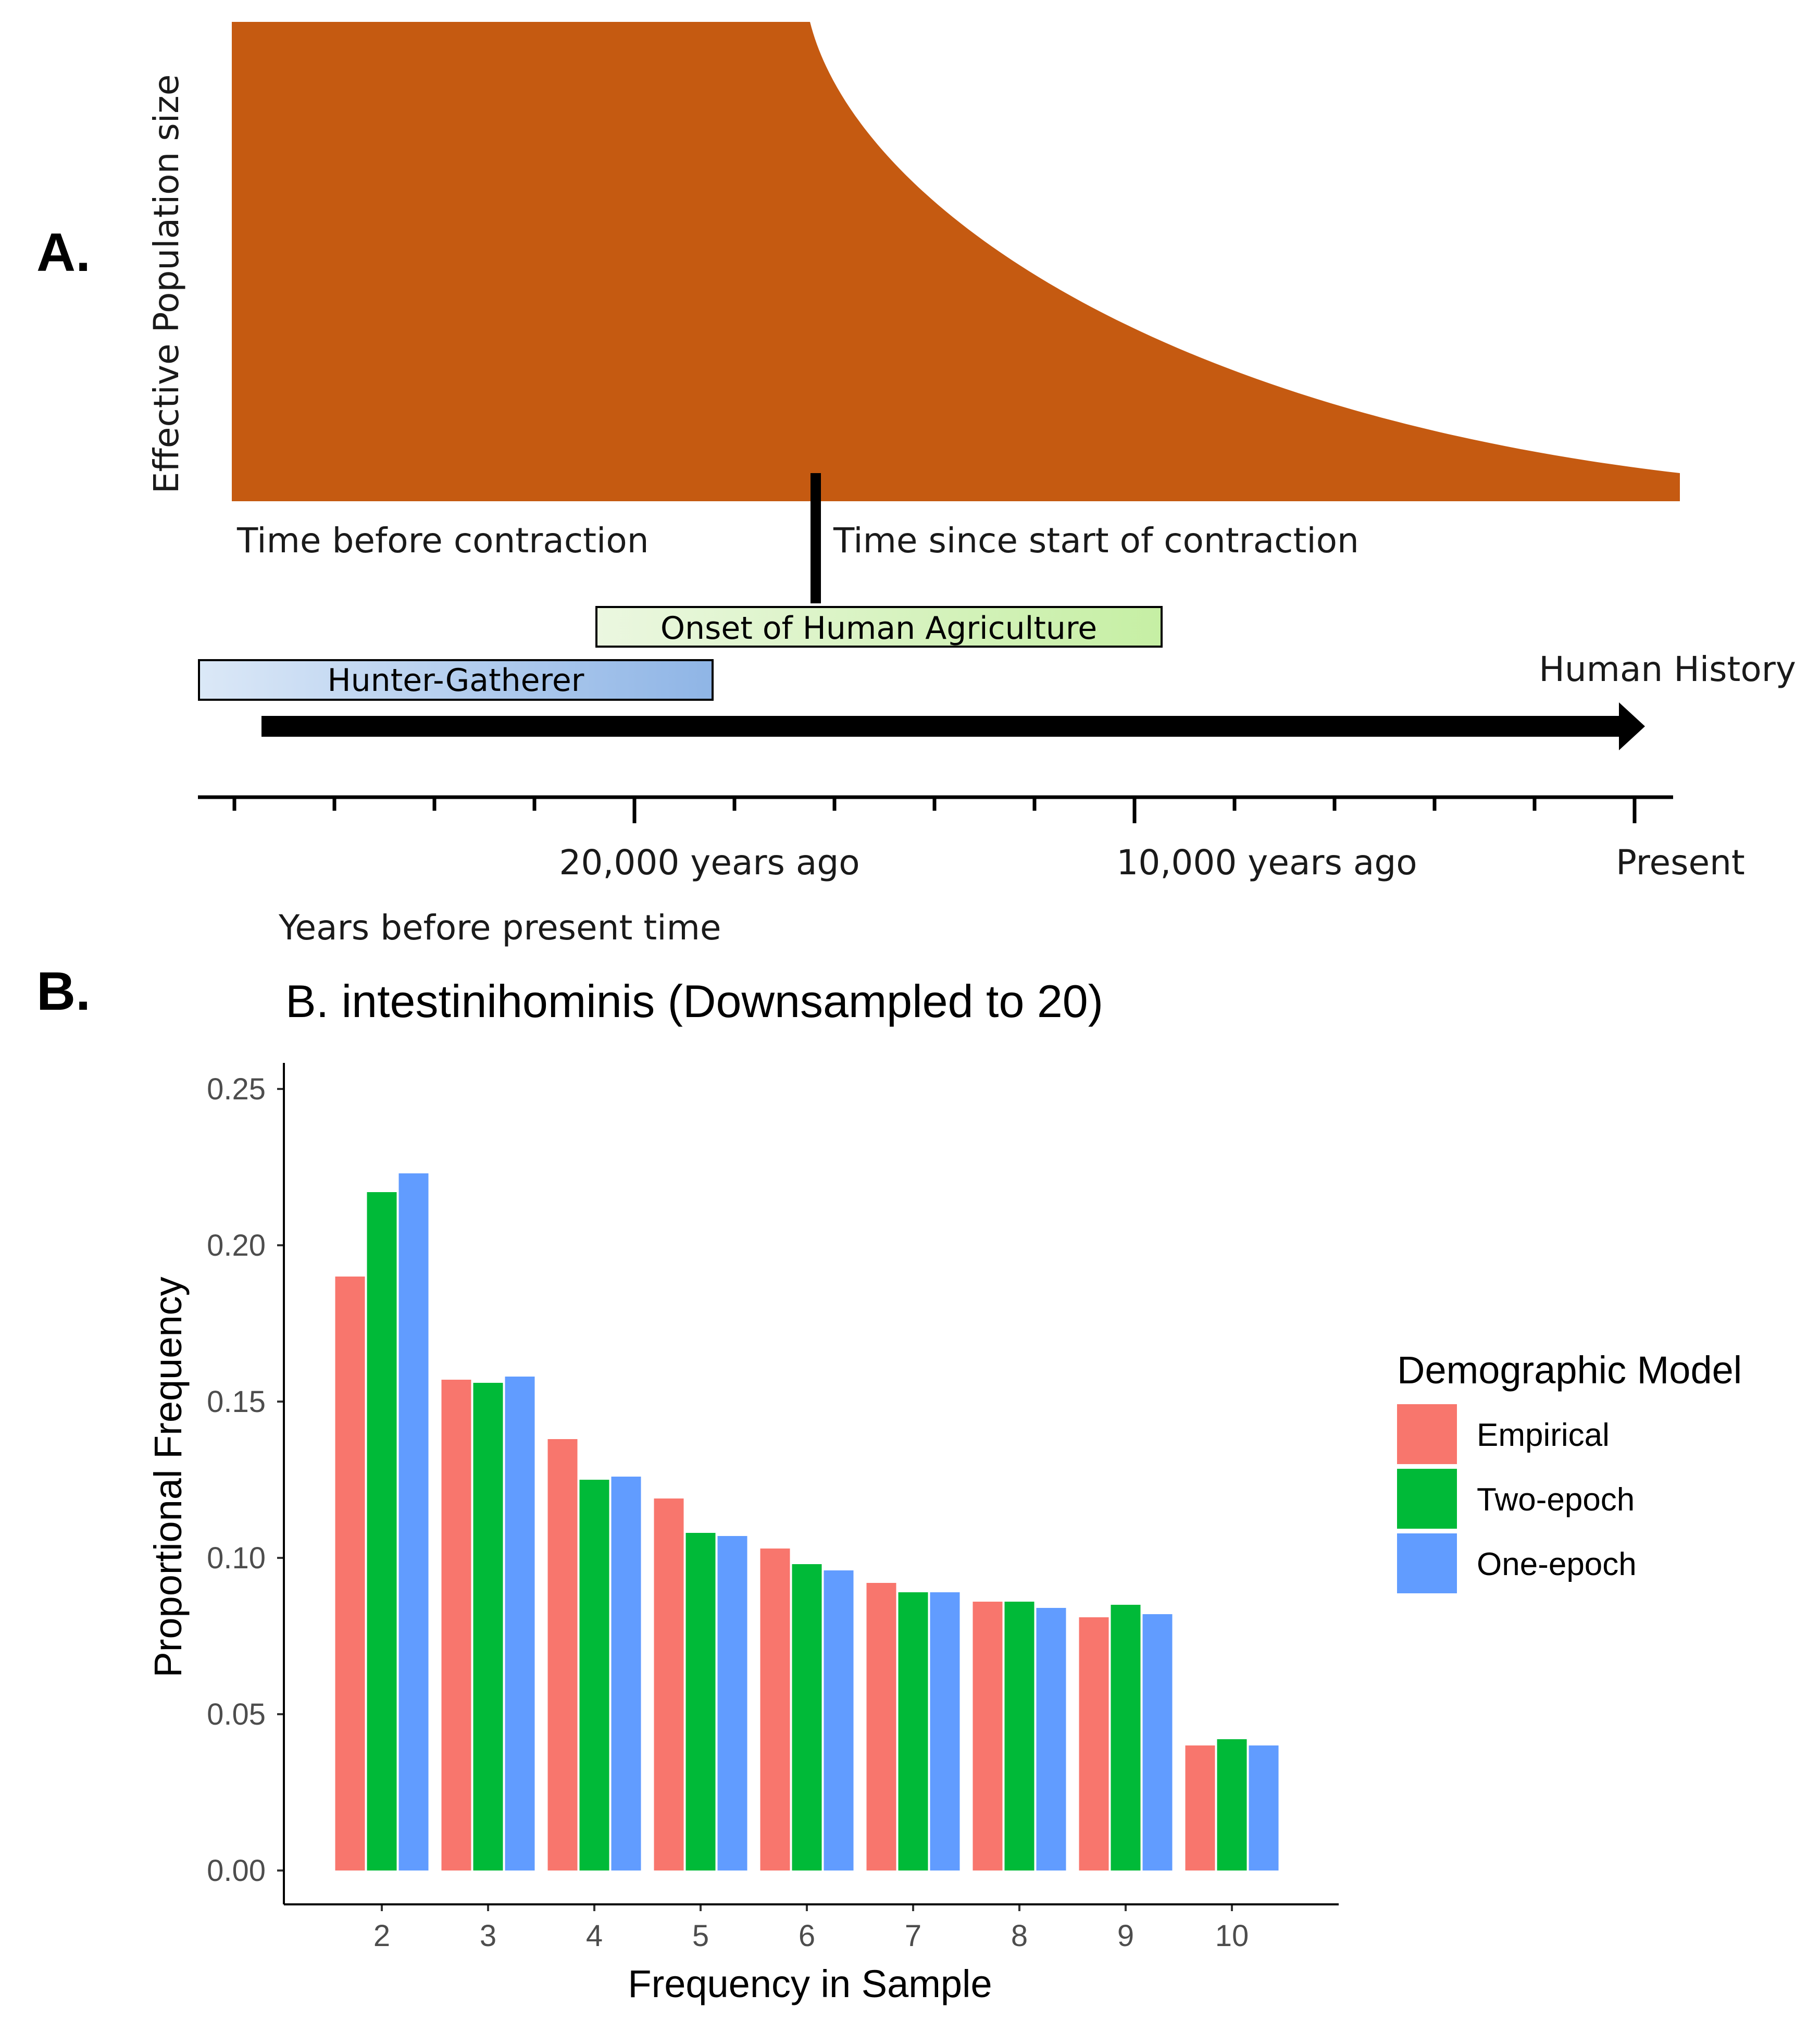 The image size is (1820, 2019). I want to click on legend-key-one-epoch, so click(1427, 1563).